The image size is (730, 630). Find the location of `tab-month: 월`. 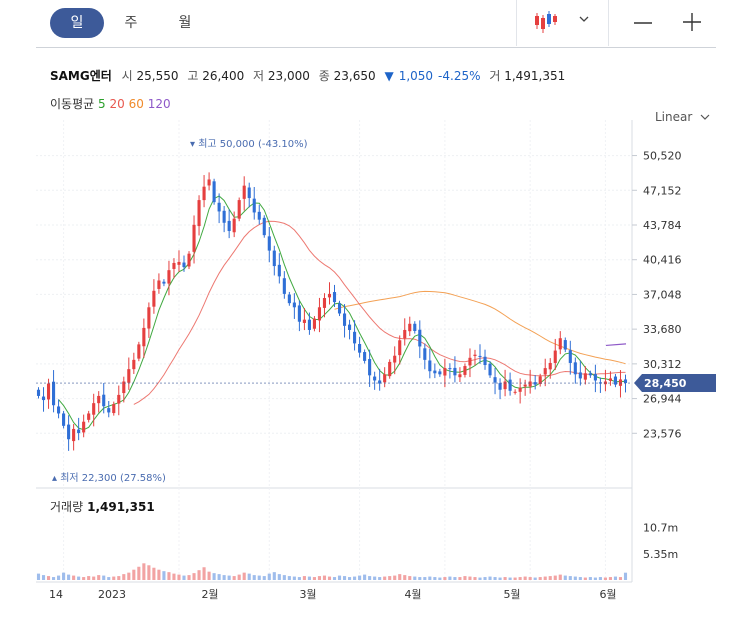

tab-month: 월 is located at coordinates (185, 23).